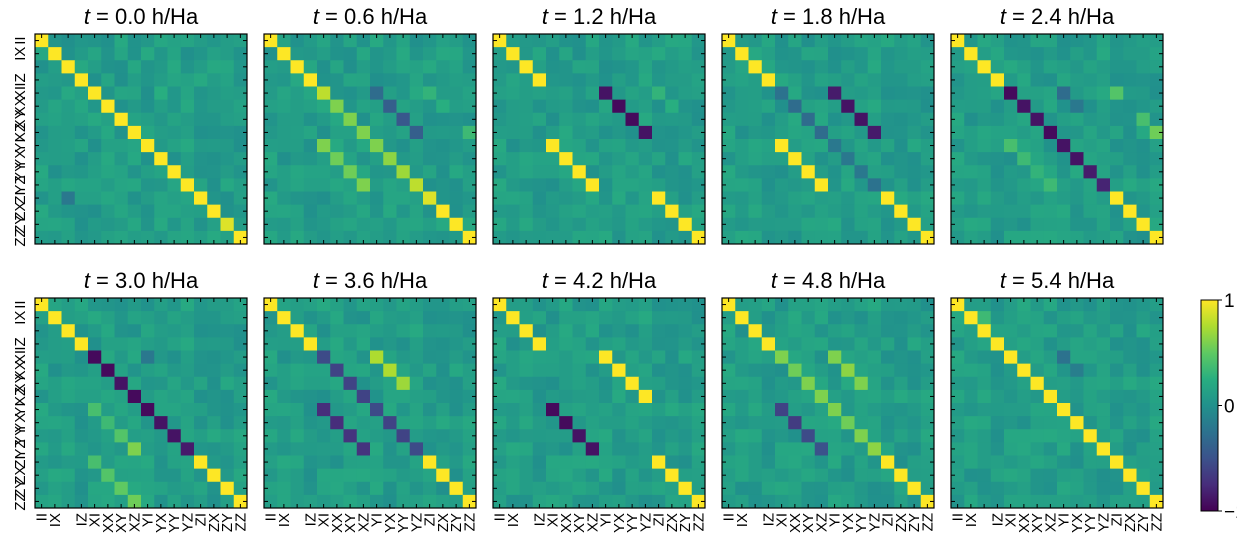  Describe the element at coordinates (1057, 403) in the screenshot. I see `panel-frame` at that location.